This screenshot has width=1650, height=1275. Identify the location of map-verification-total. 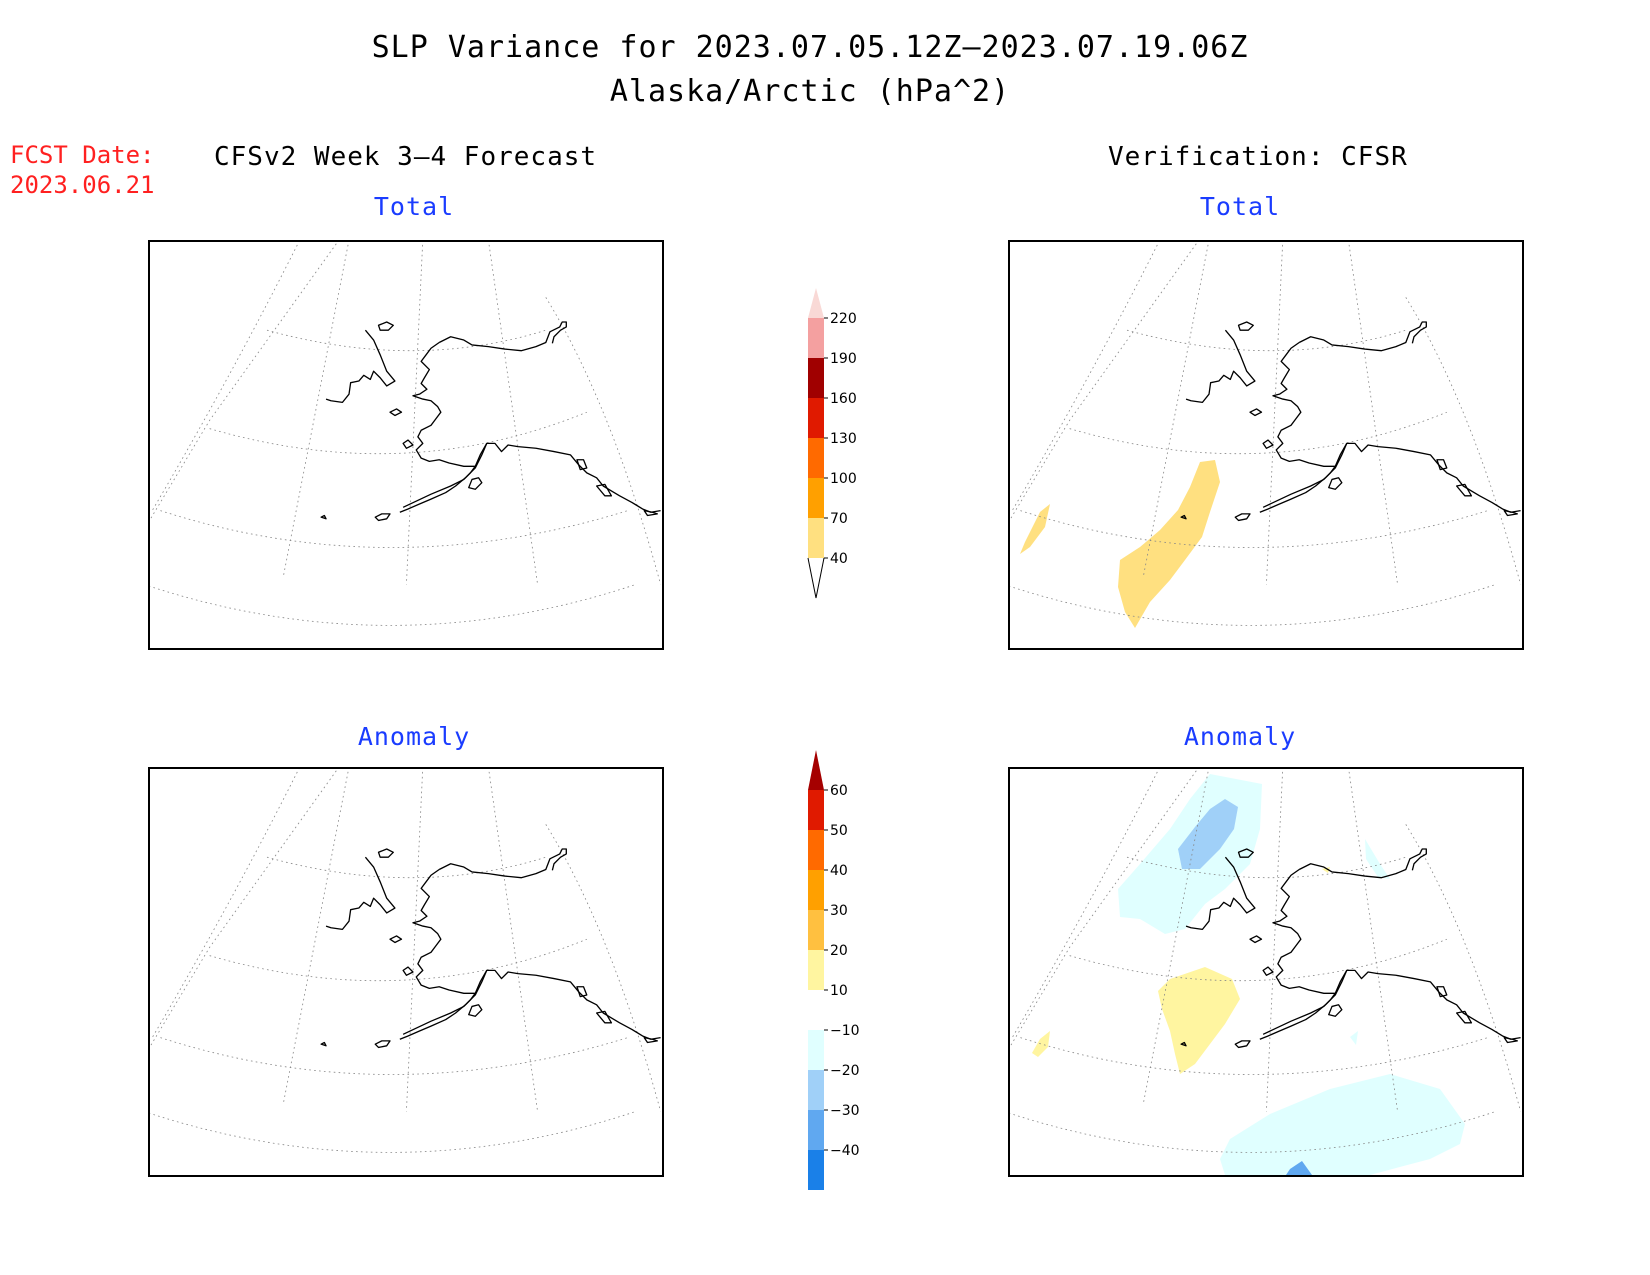
(1266, 445).